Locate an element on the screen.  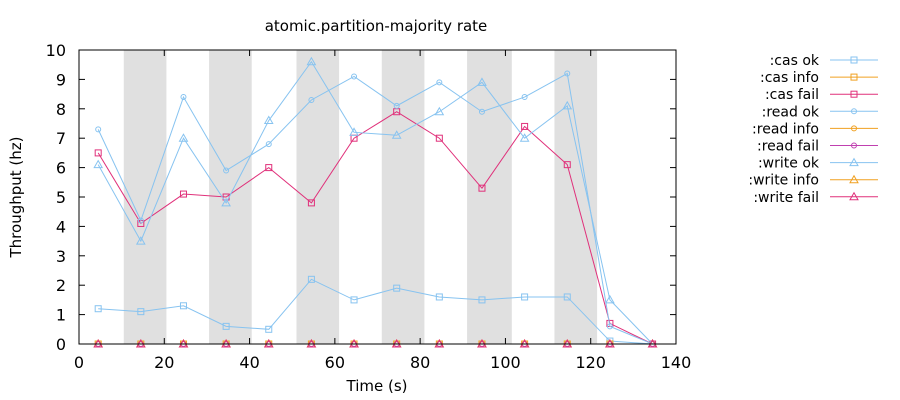
y-tick-label: 5 is located at coordinates (61, 197).